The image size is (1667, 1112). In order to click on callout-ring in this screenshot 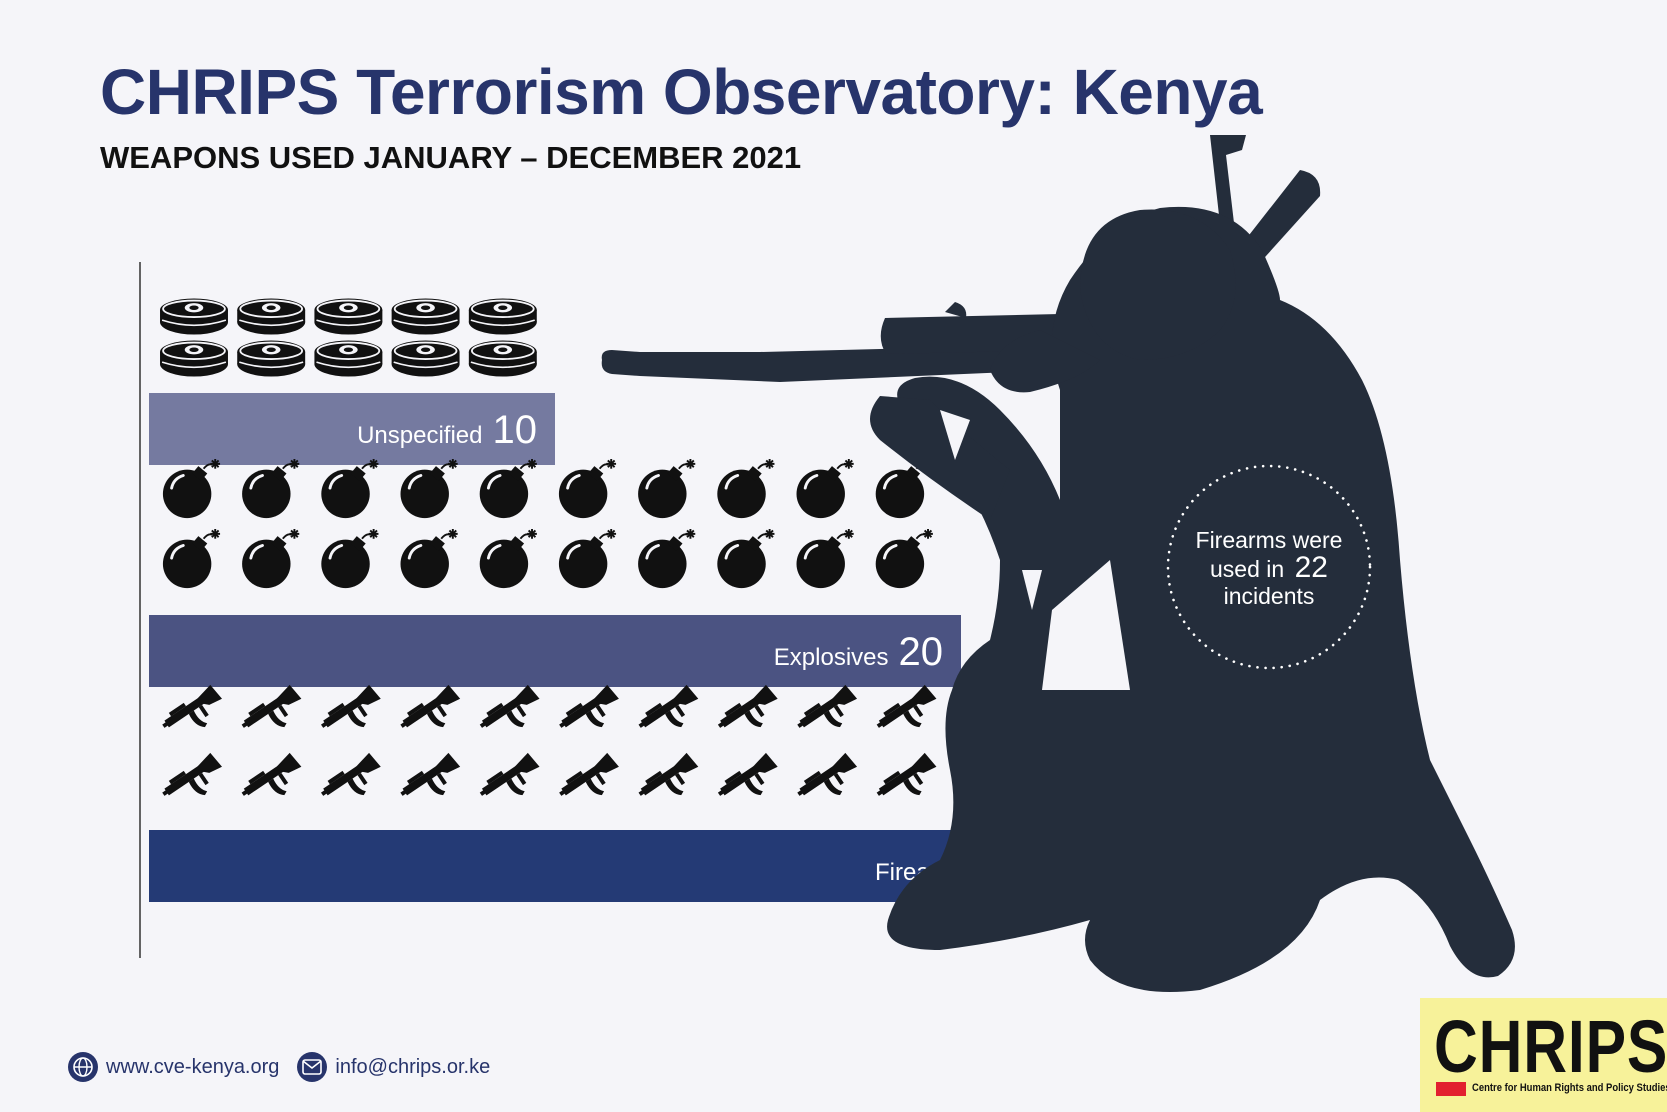, I will do `click(1269, 567)`.